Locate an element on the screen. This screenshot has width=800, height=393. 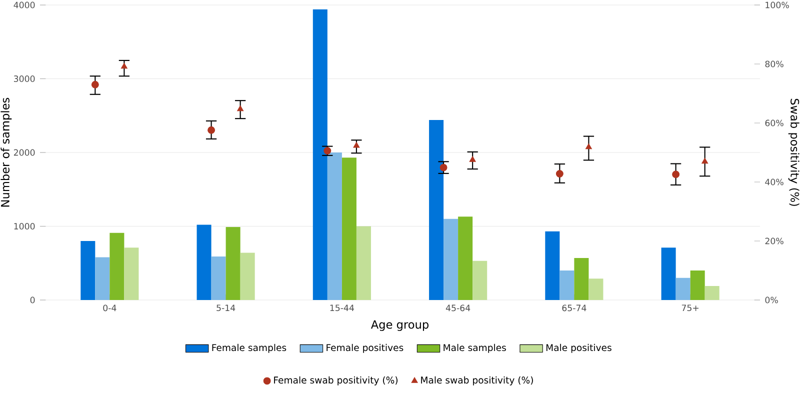
y2-tick-label: 80% is located at coordinates (774, 64).